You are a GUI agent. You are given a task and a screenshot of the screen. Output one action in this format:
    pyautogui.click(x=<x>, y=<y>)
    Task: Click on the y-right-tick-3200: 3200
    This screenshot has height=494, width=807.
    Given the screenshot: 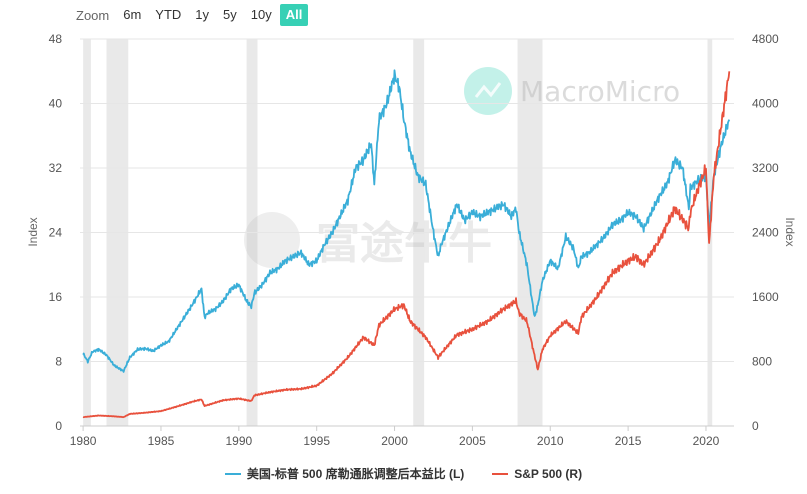 What is the action you would take?
    pyautogui.click(x=765, y=168)
    